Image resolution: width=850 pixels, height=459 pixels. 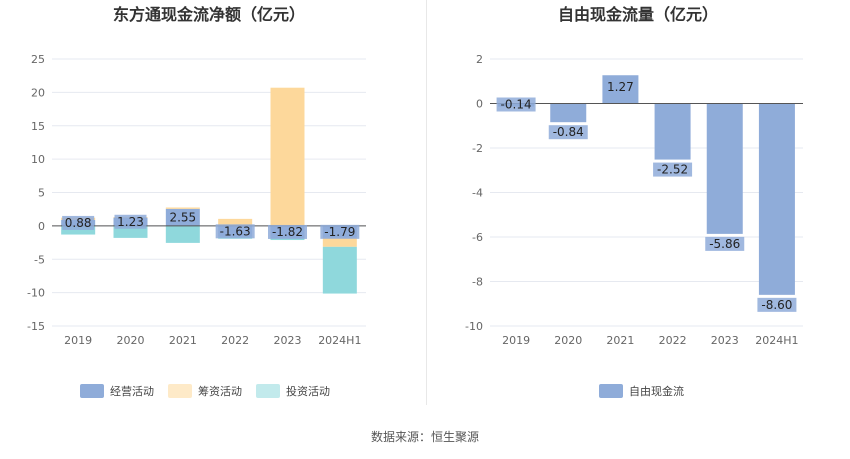 I want to click on data-label: -0.84, so click(x=568, y=132).